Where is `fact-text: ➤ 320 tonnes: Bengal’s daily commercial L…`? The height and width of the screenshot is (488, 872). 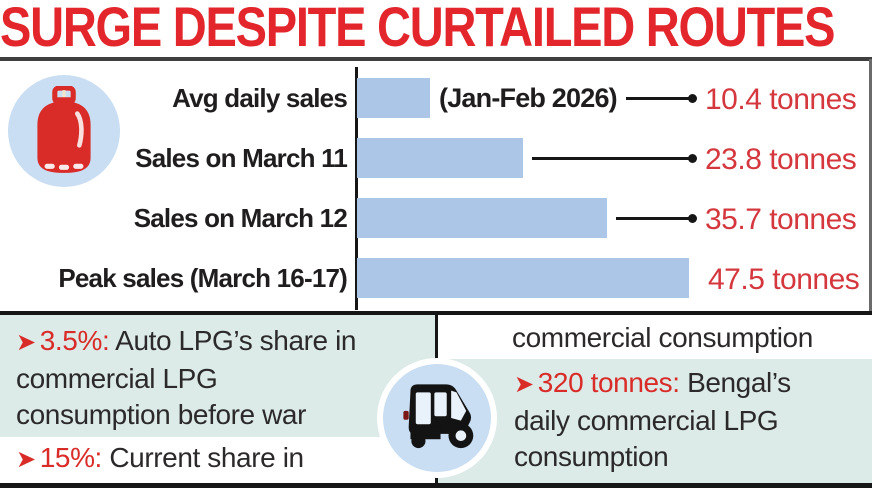
fact-text: ➤ 320 tonnes: Bengal’s daily commercial L… is located at coordinates (679, 420).